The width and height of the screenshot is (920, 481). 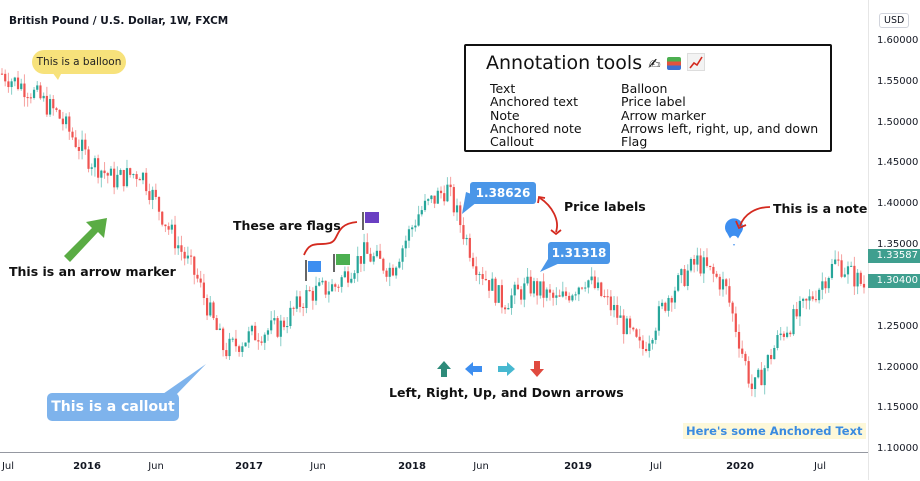 What do you see at coordinates (894, 256) in the screenshot?
I see `last-price-tag: 1.33587` at bounding box center [894, 256].